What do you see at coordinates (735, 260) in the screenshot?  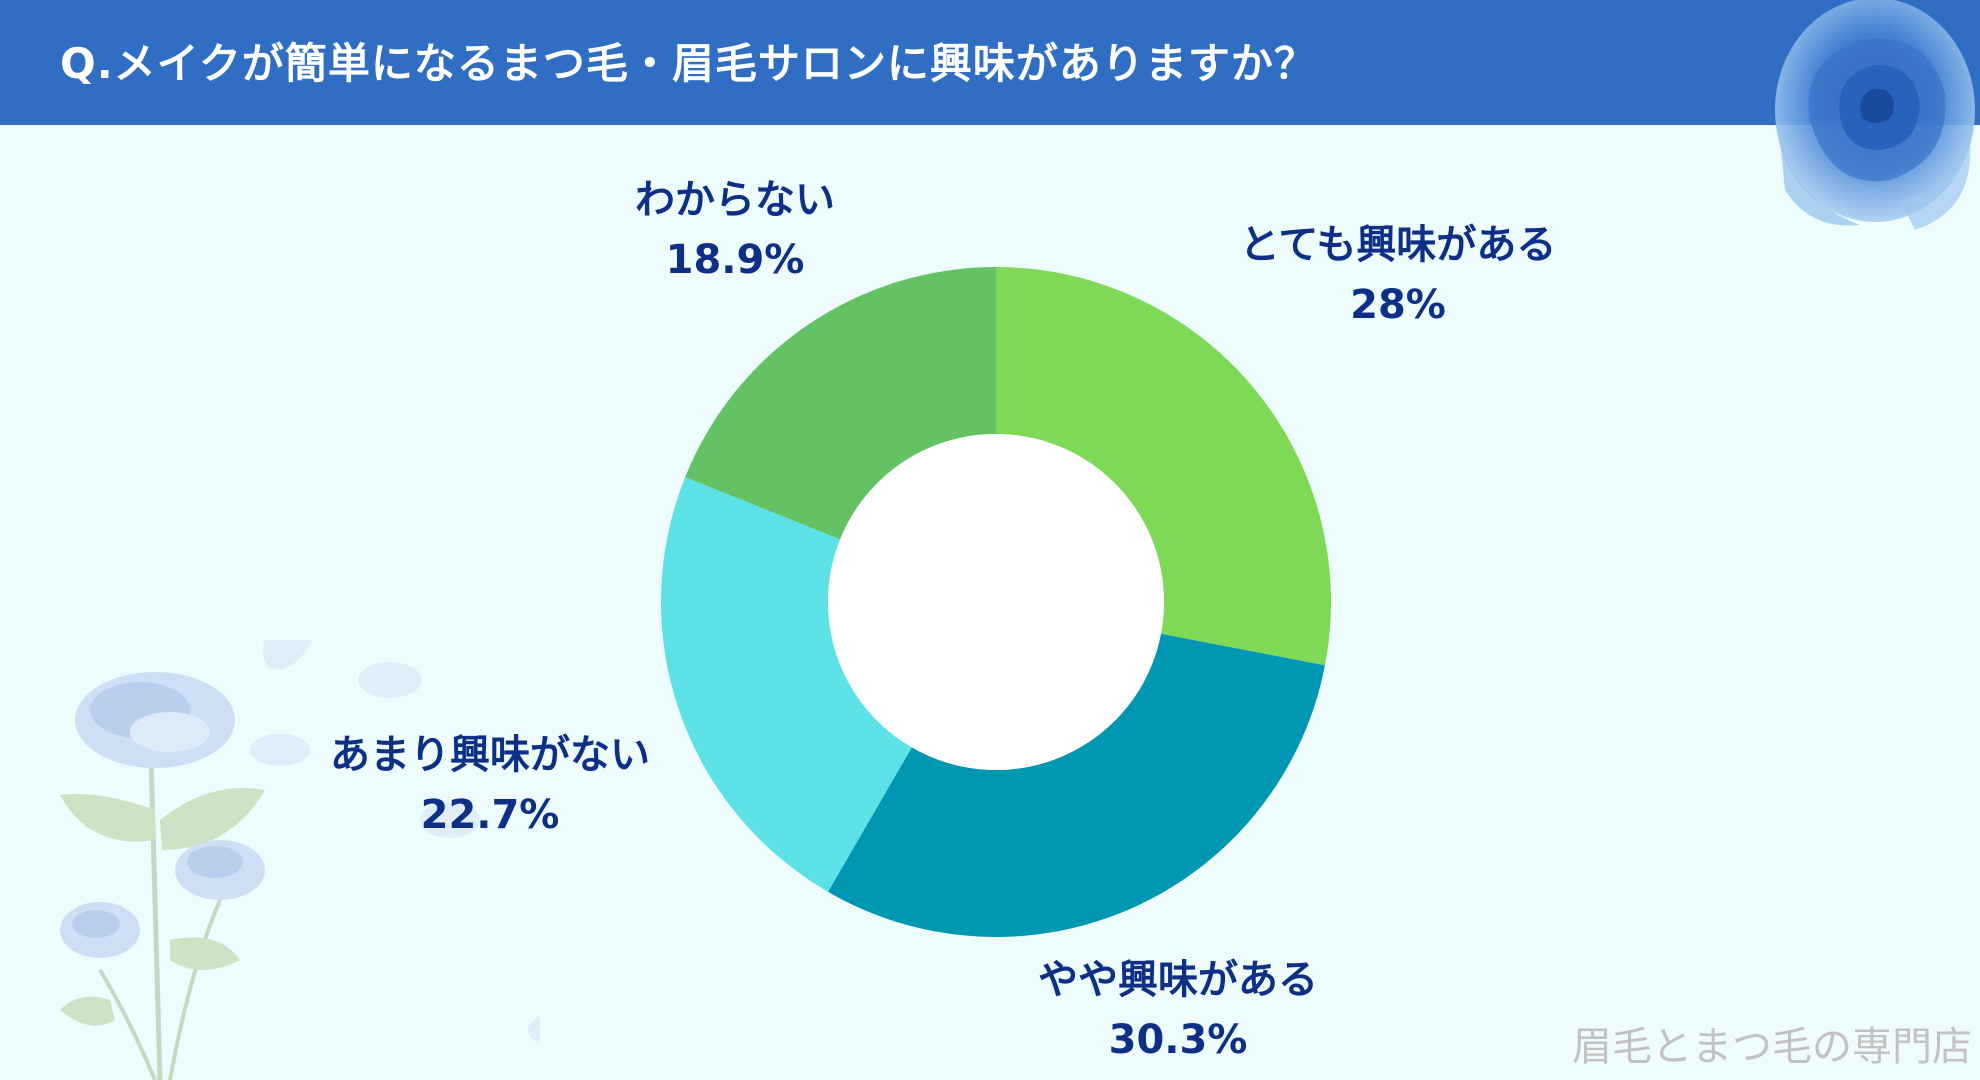 I see `slice-percent: 18.9%` at bounding box center [735, 260].